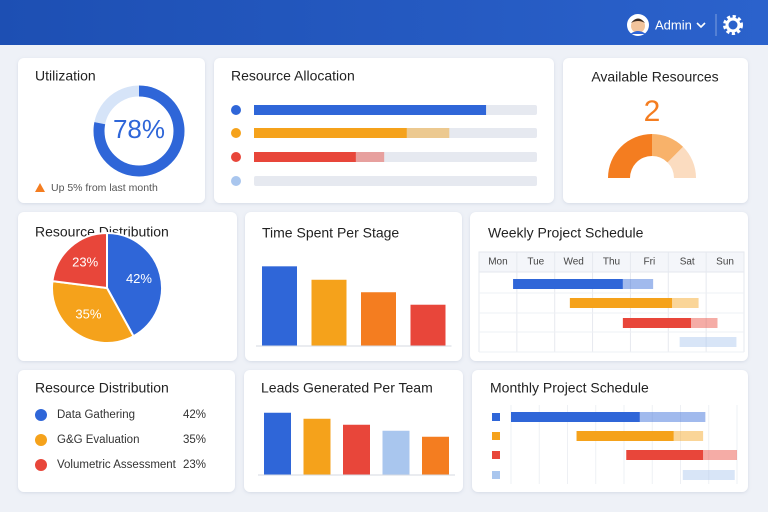  What do you see at coordinates (98, 440) in the screenshot?
I see `item-label: G&G Evaluation` at bounding box center [98, 440].